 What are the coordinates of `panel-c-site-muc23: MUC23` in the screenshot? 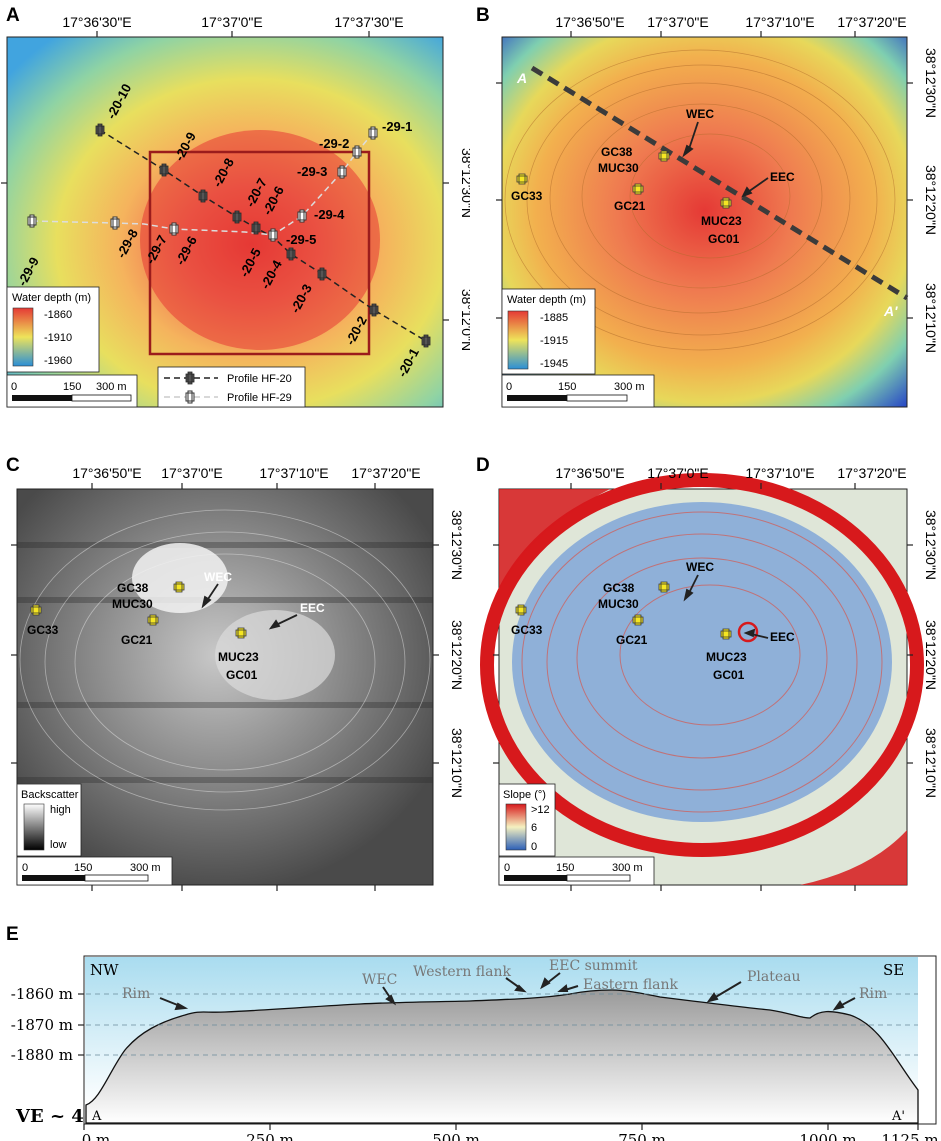 It's located at (238, 657).